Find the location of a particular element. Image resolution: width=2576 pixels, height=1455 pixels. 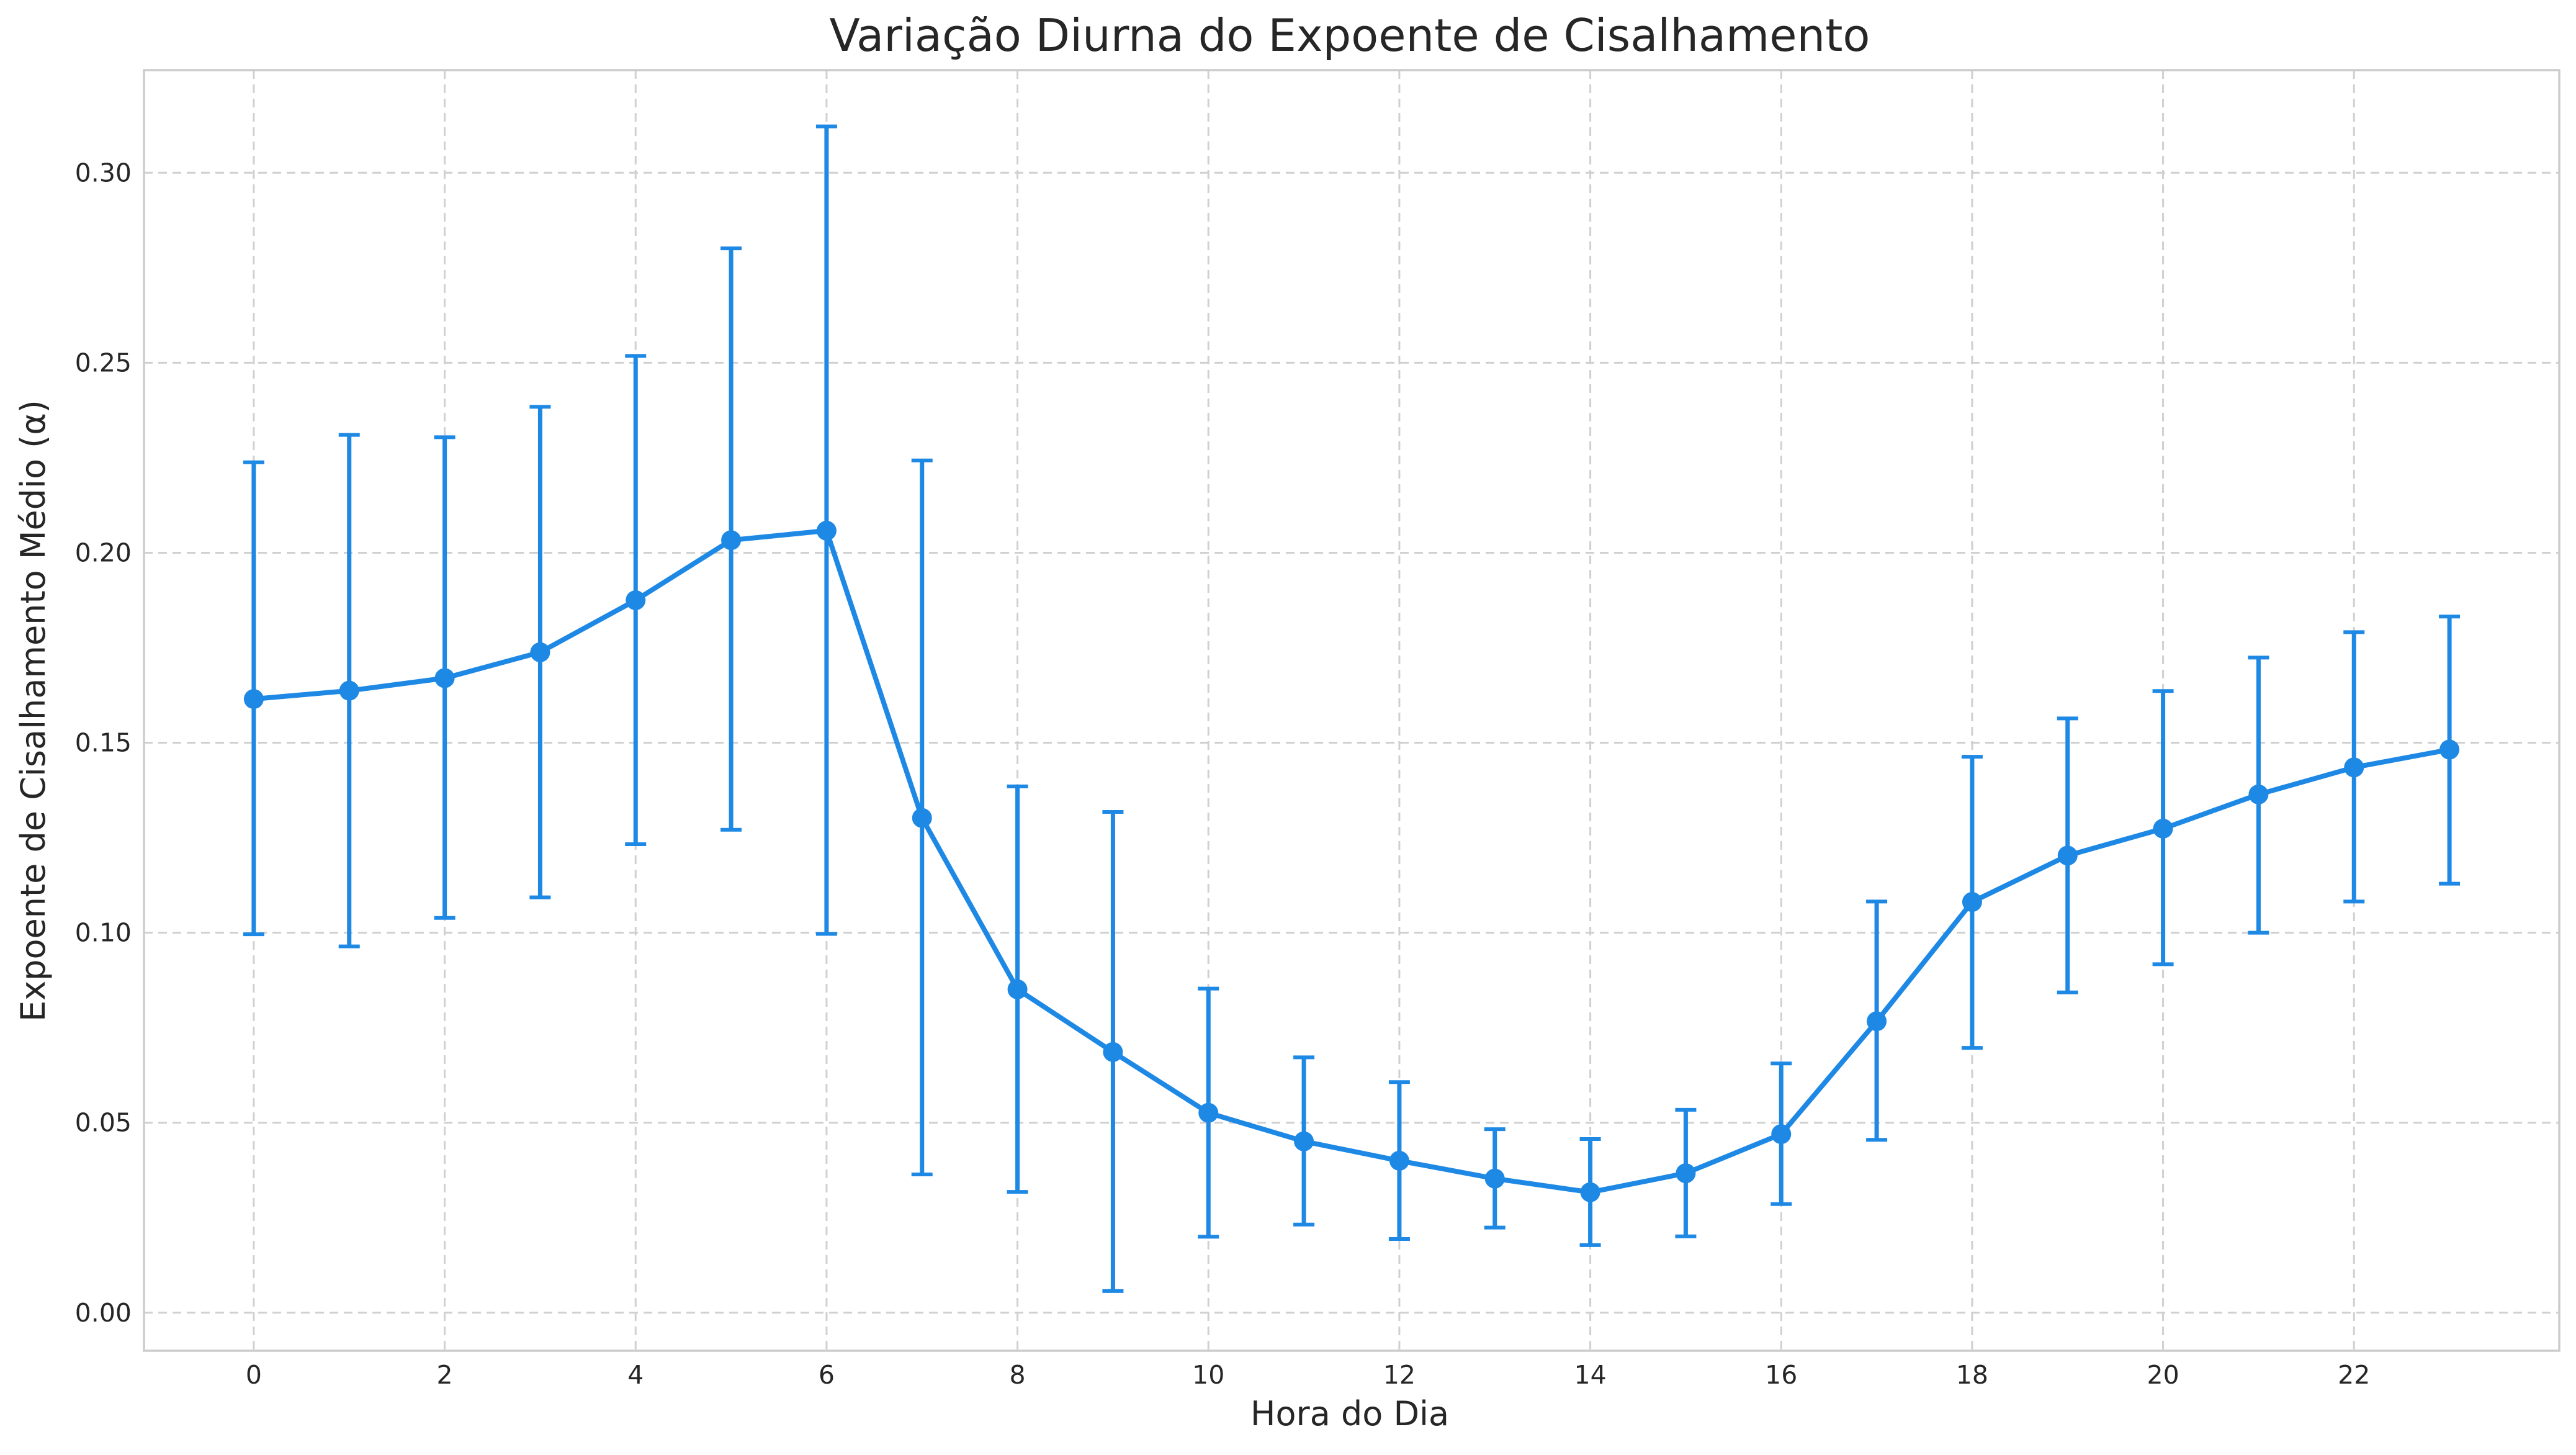

y-tick-label: 0.05 is located at coordinates (103, 1123).